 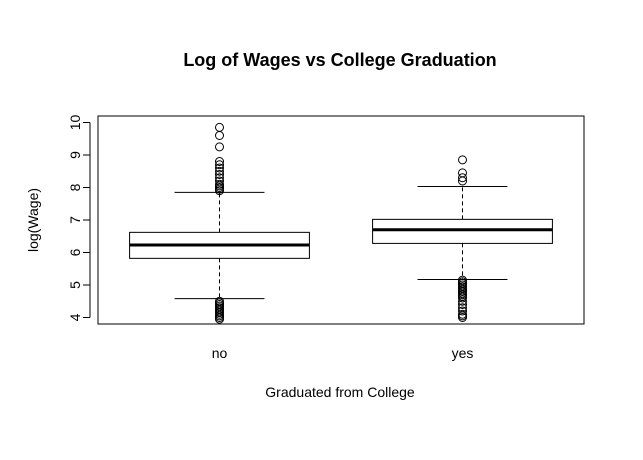 I want to click on box-yes, so click(x=462, y=238).